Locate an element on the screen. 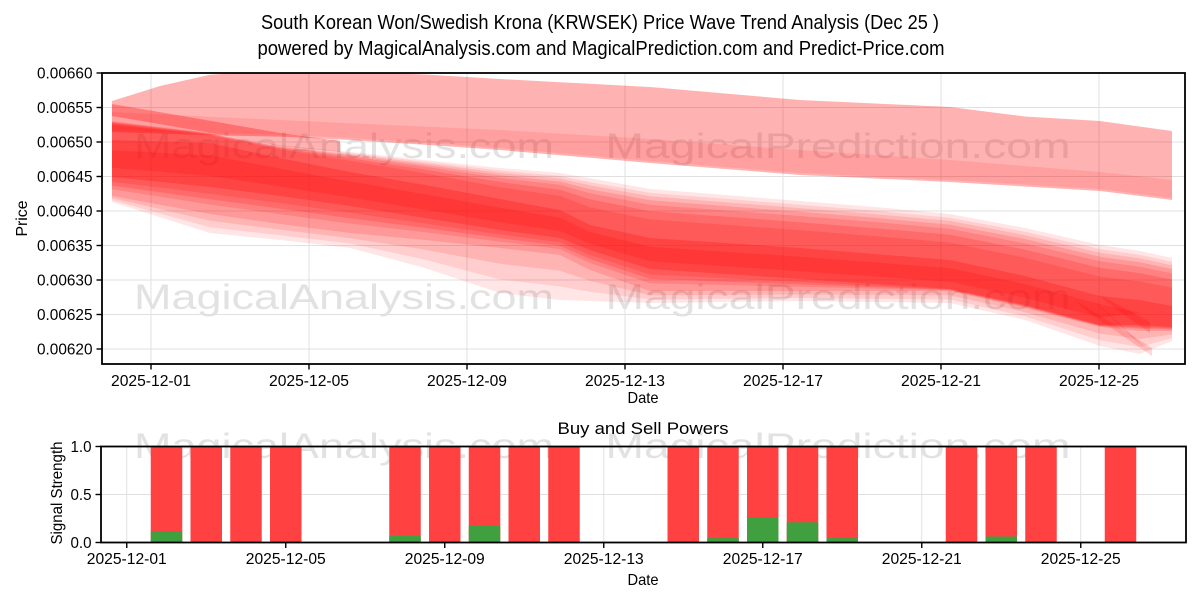  svg-text: 0.00625 is located at coordinates (65, 315).